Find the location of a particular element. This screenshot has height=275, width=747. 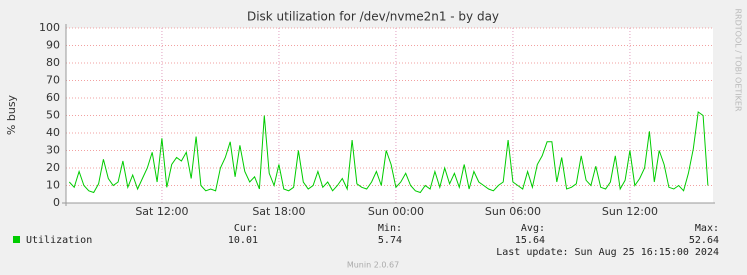

x-tick-label: Sun 12:00 is located at coordinates (630, 211).